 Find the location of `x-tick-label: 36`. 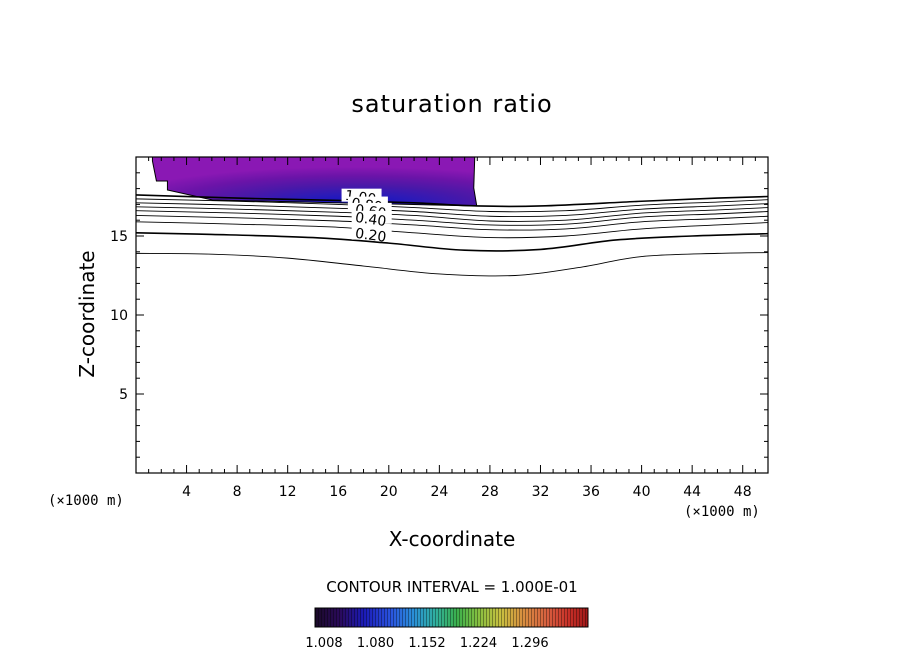

x-tick-label: 36 is located at coordinates (591, 492).